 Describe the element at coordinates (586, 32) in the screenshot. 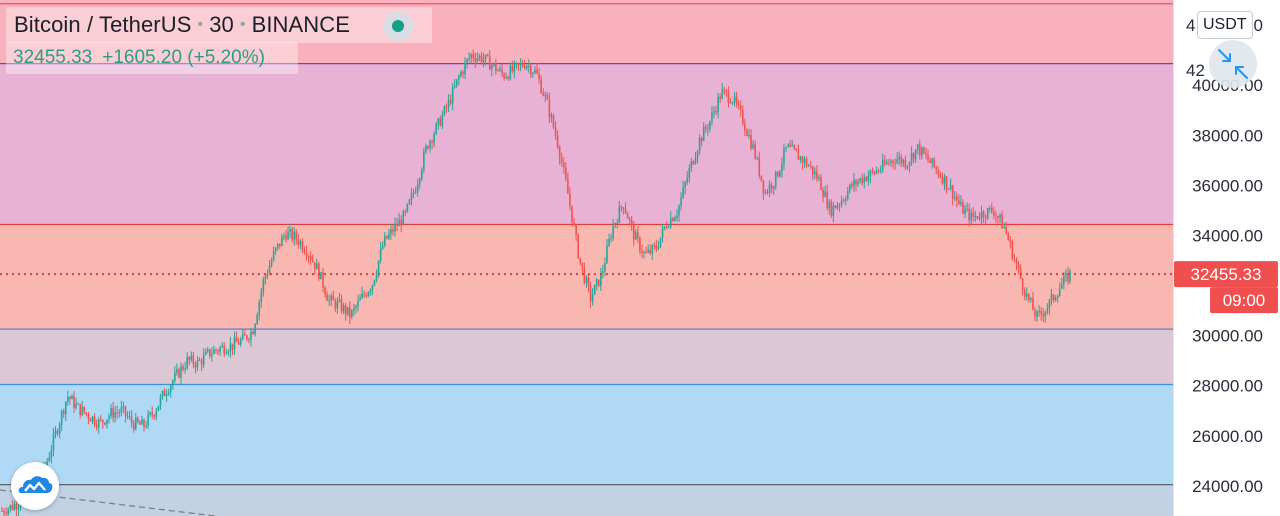

I see `zone-band` at that location.